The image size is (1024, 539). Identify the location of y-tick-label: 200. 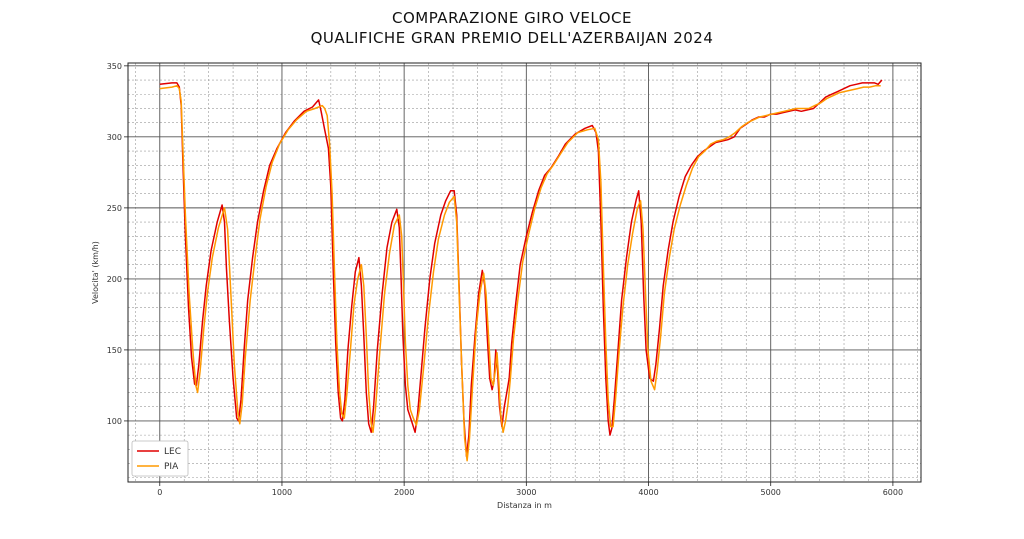
(114, 279).